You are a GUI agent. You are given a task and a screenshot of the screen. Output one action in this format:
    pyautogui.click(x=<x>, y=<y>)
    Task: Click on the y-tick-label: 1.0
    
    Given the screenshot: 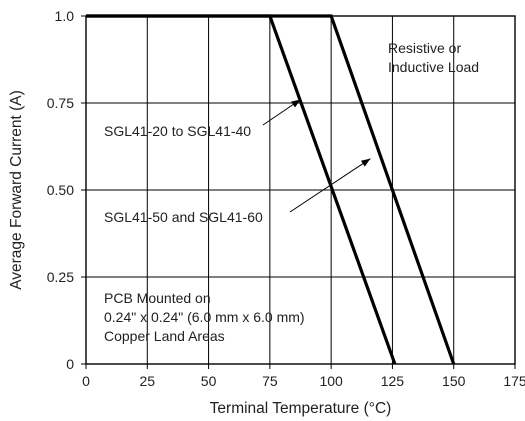 What is the action you would take?
    pyautogui.click(x=65, y=16)
    